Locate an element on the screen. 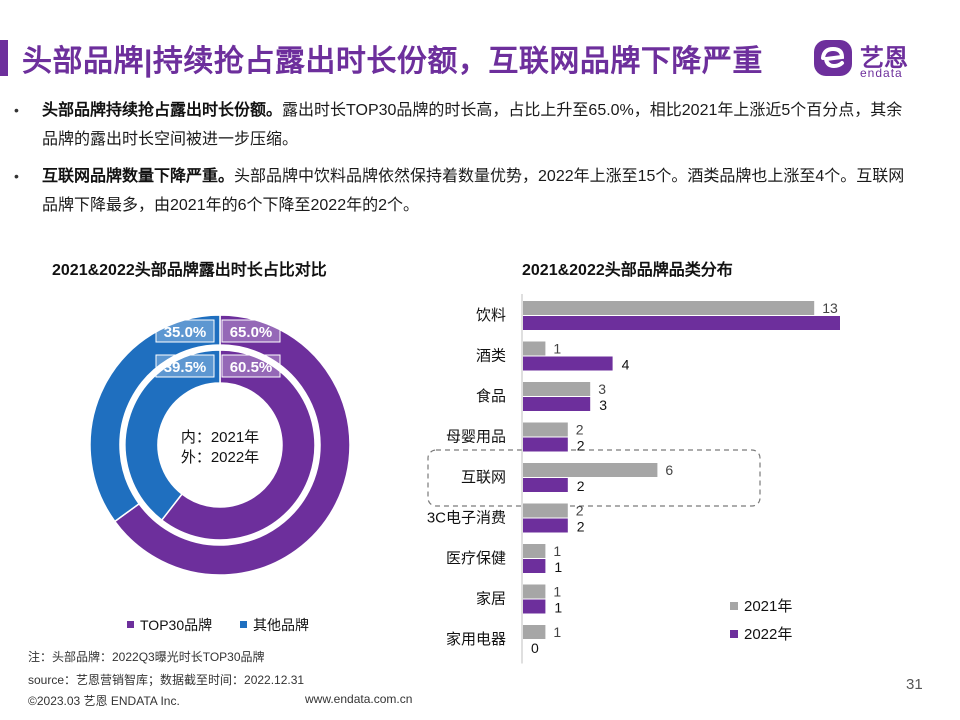 Image resolution: width=960 pixels, height=720 pixels. donut-data-label-inner-other: 39.5% is located at coordinates (185, 367).